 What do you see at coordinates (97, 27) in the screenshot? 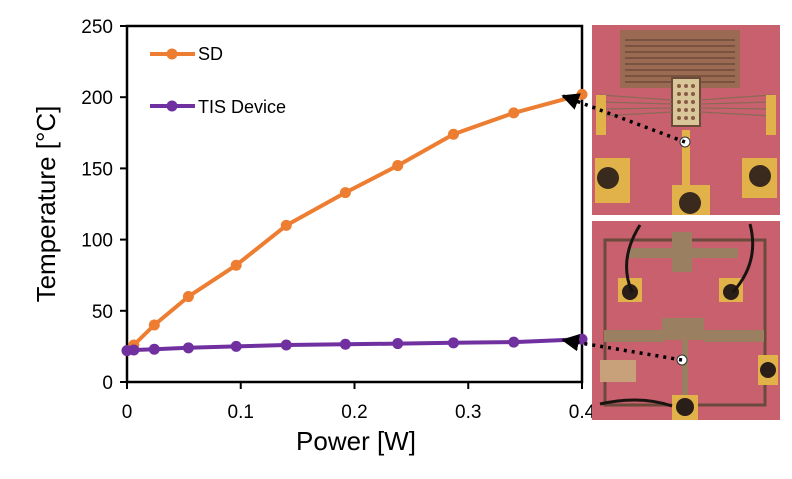
I see `y-tick-label: 250` at bounding box center [97, 27].